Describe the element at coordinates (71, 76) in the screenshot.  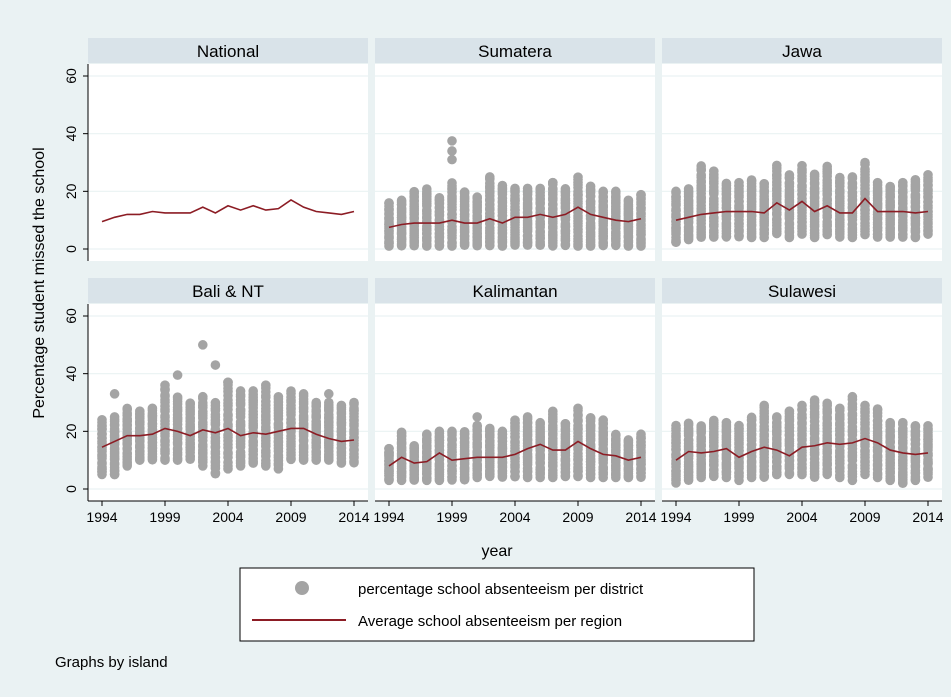
I see `y-tick-label: 60` at that location.